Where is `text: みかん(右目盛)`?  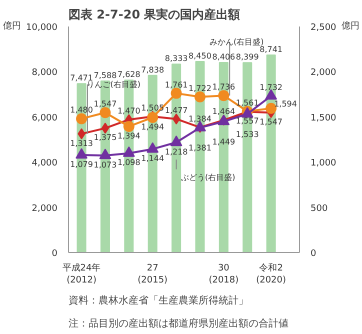 text: みかん(右目盛) is located at coordinates (236, 41).